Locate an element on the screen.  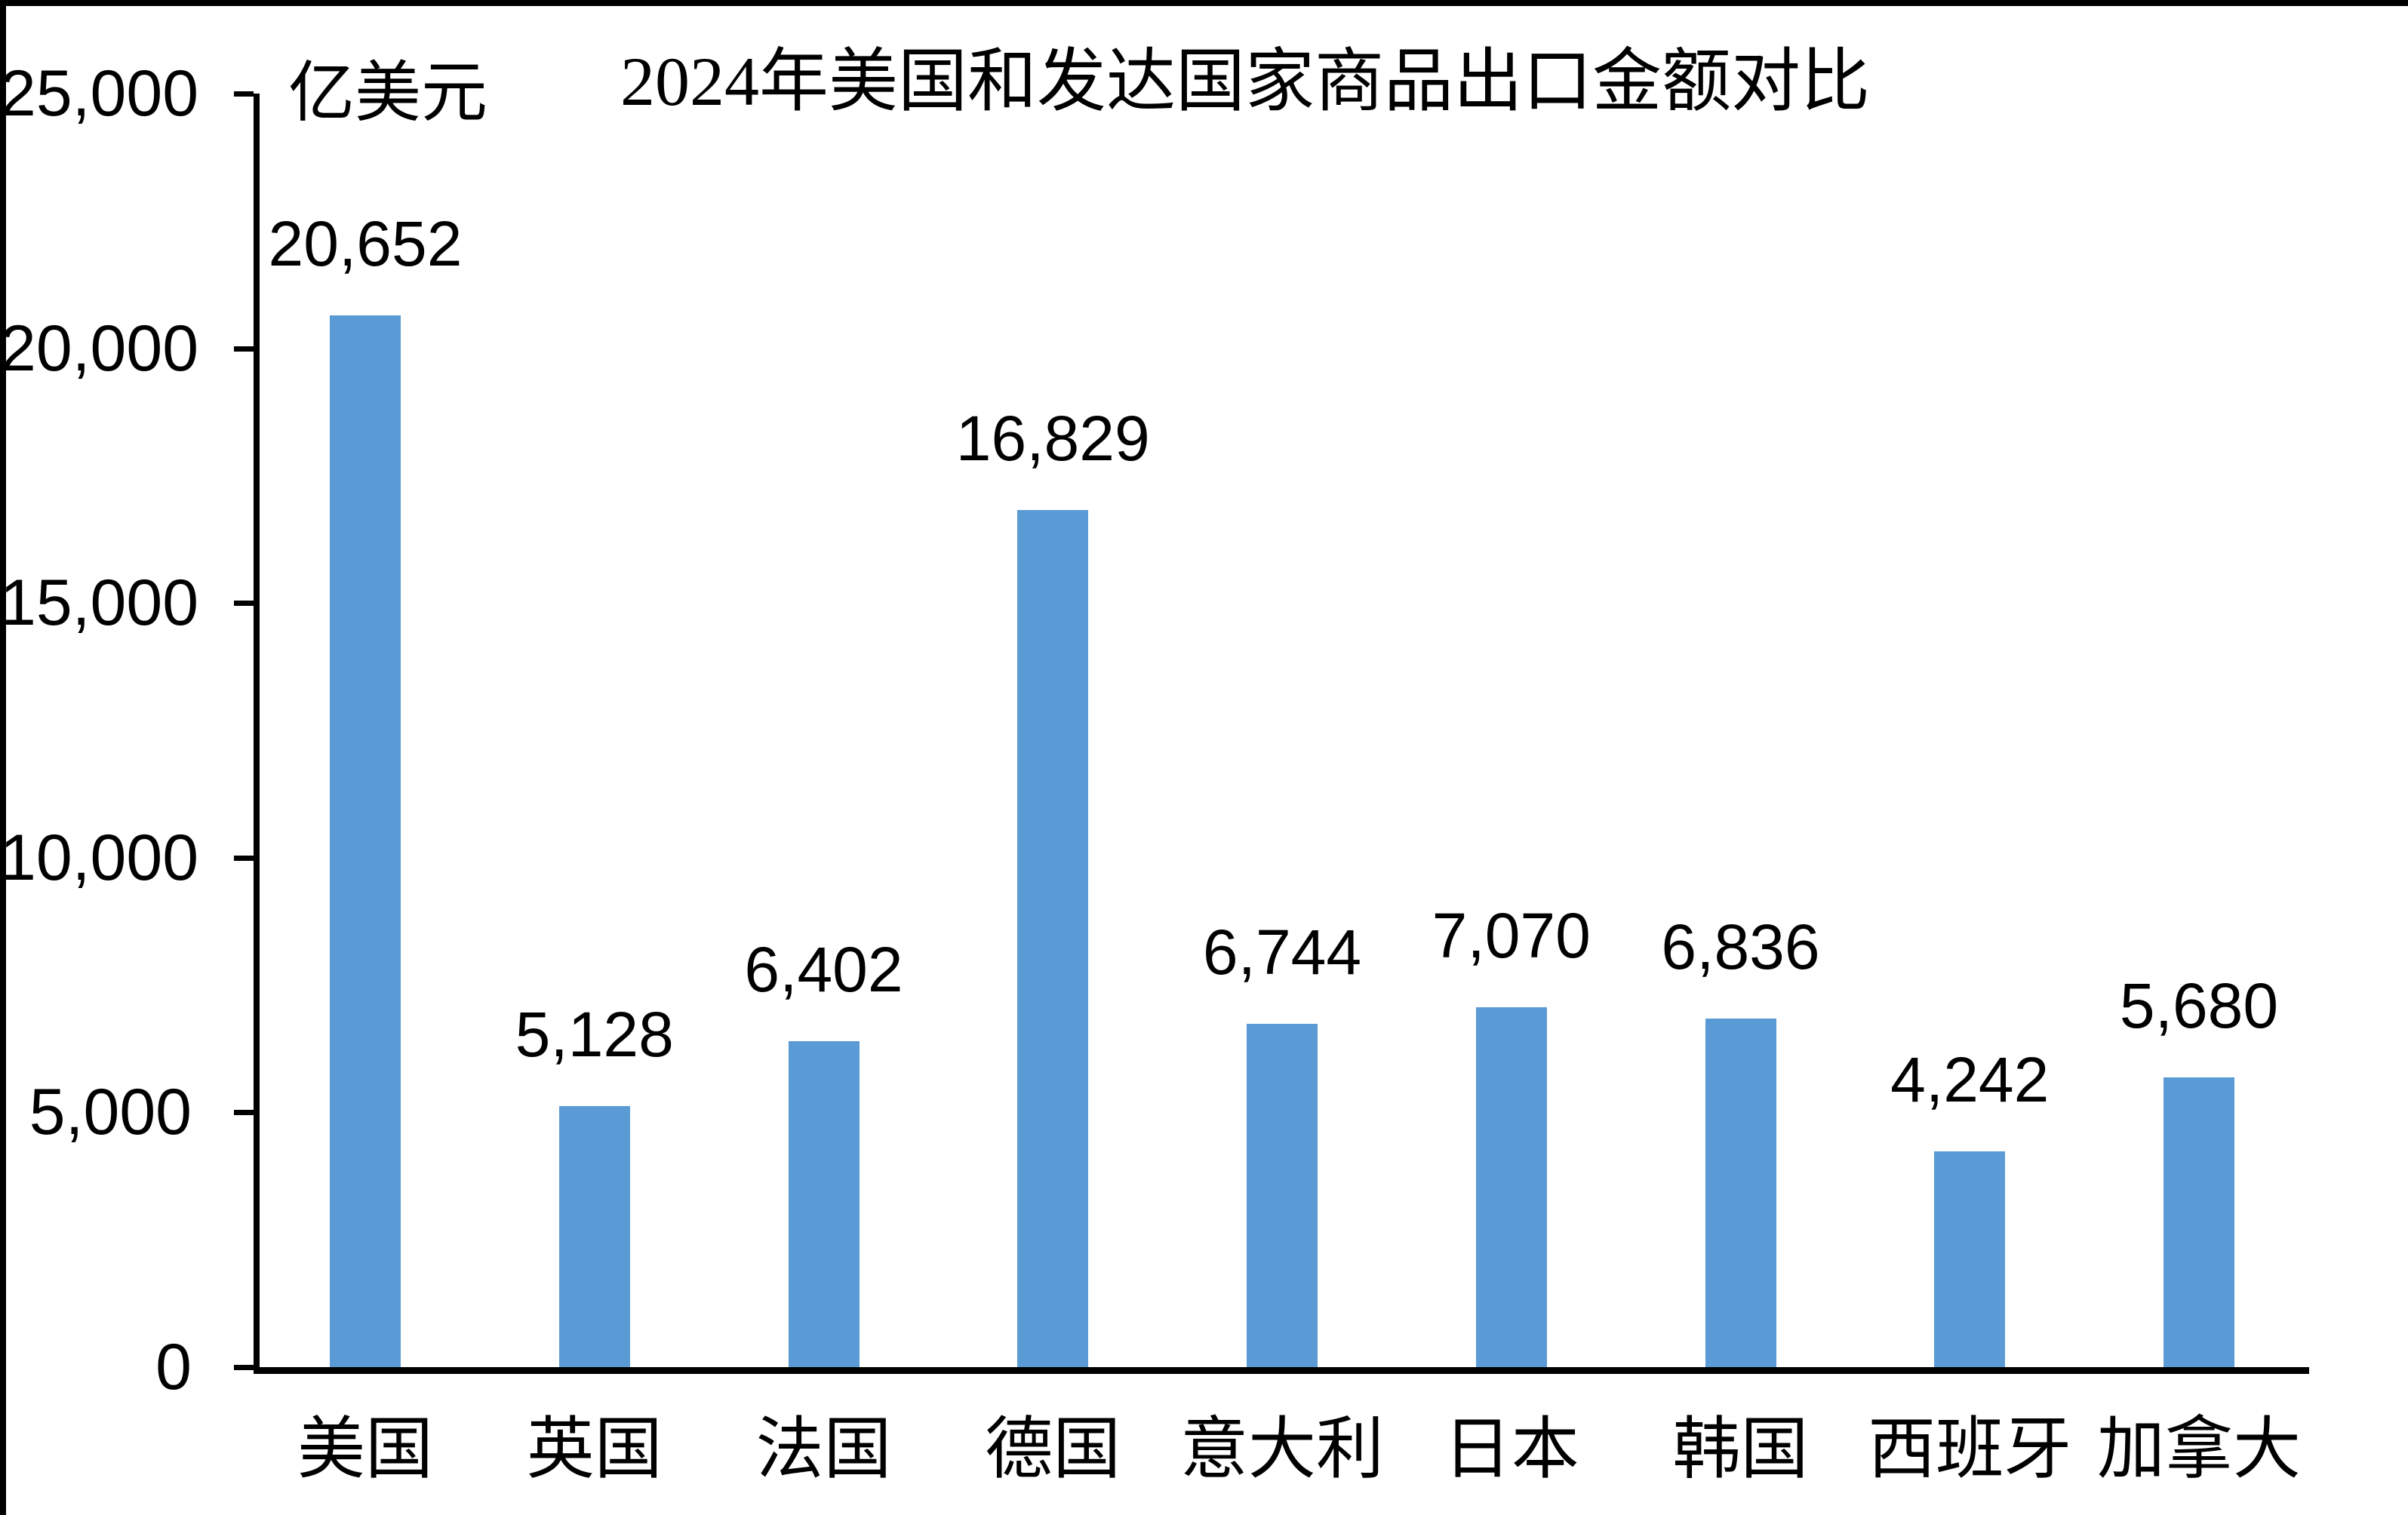
frame-border-top is located at coordinates (1204, 3).